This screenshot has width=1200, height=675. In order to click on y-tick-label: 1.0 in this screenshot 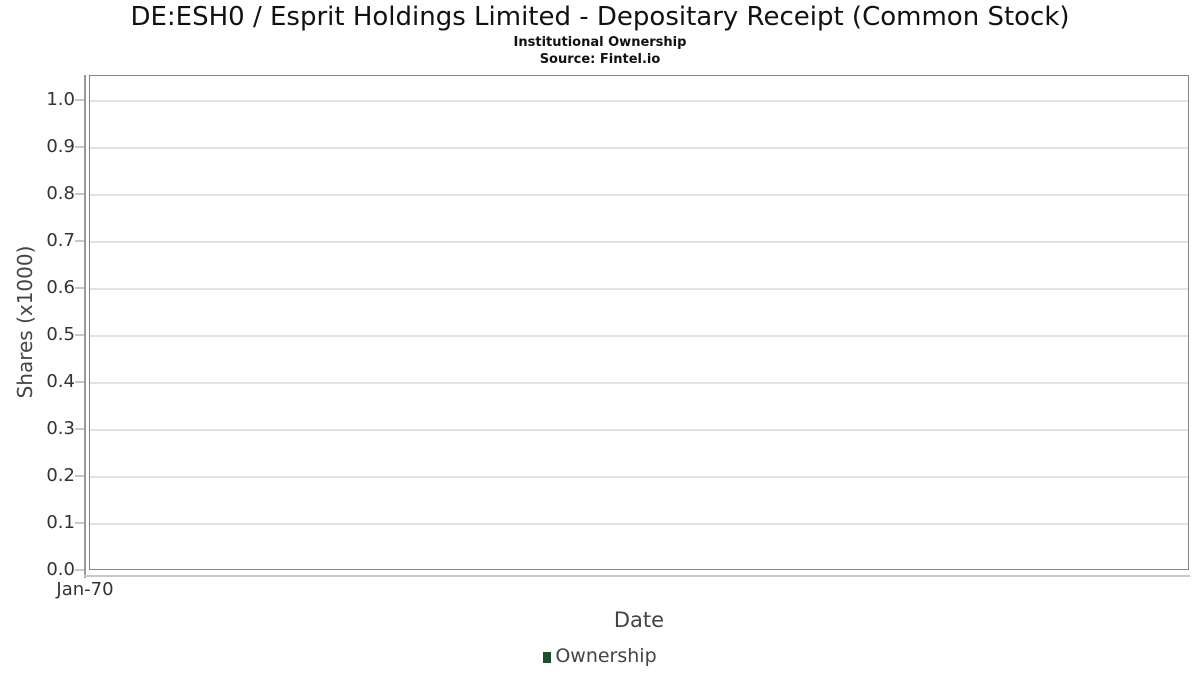, I will do `click(60, 99)`.